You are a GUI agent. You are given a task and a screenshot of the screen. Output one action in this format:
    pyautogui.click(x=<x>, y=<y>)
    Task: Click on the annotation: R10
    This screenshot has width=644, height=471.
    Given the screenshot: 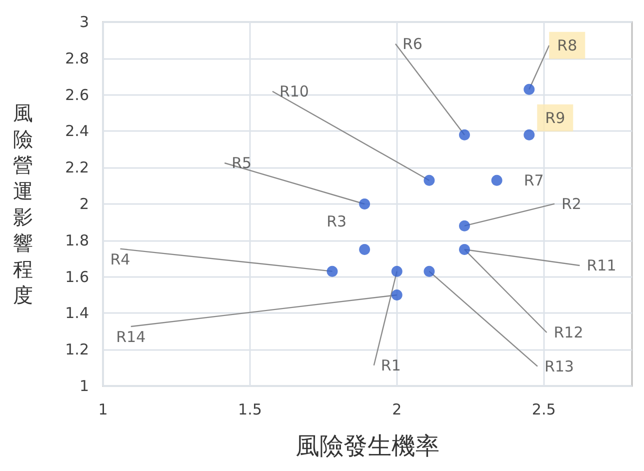 What is the action you would take?
    pyautogui.click(x=294, y=91)
    